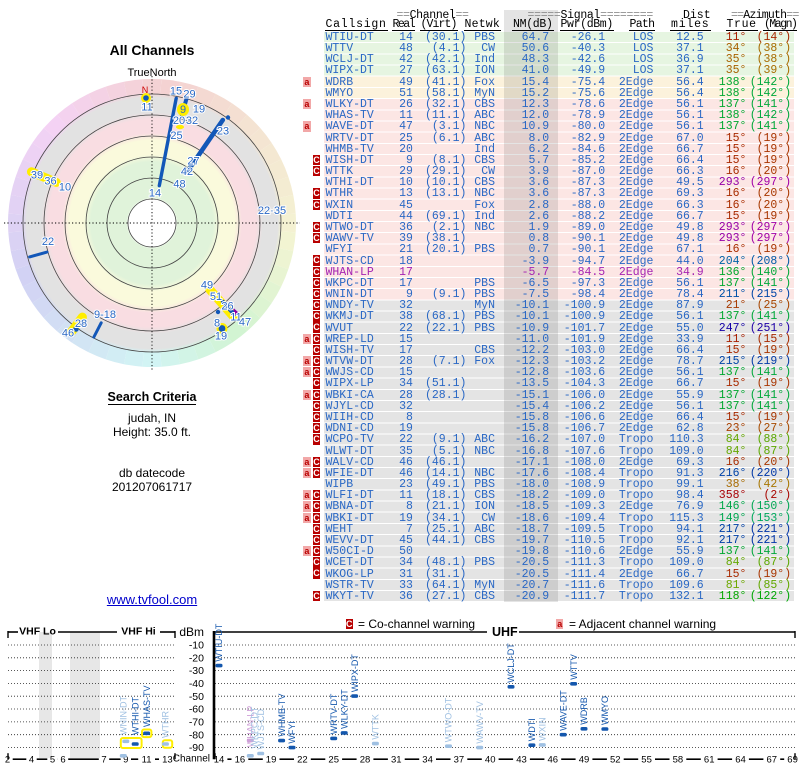  Describe the element at coordinates (192, 121) in the screenshot. I see `svg-text: 32` at that location.